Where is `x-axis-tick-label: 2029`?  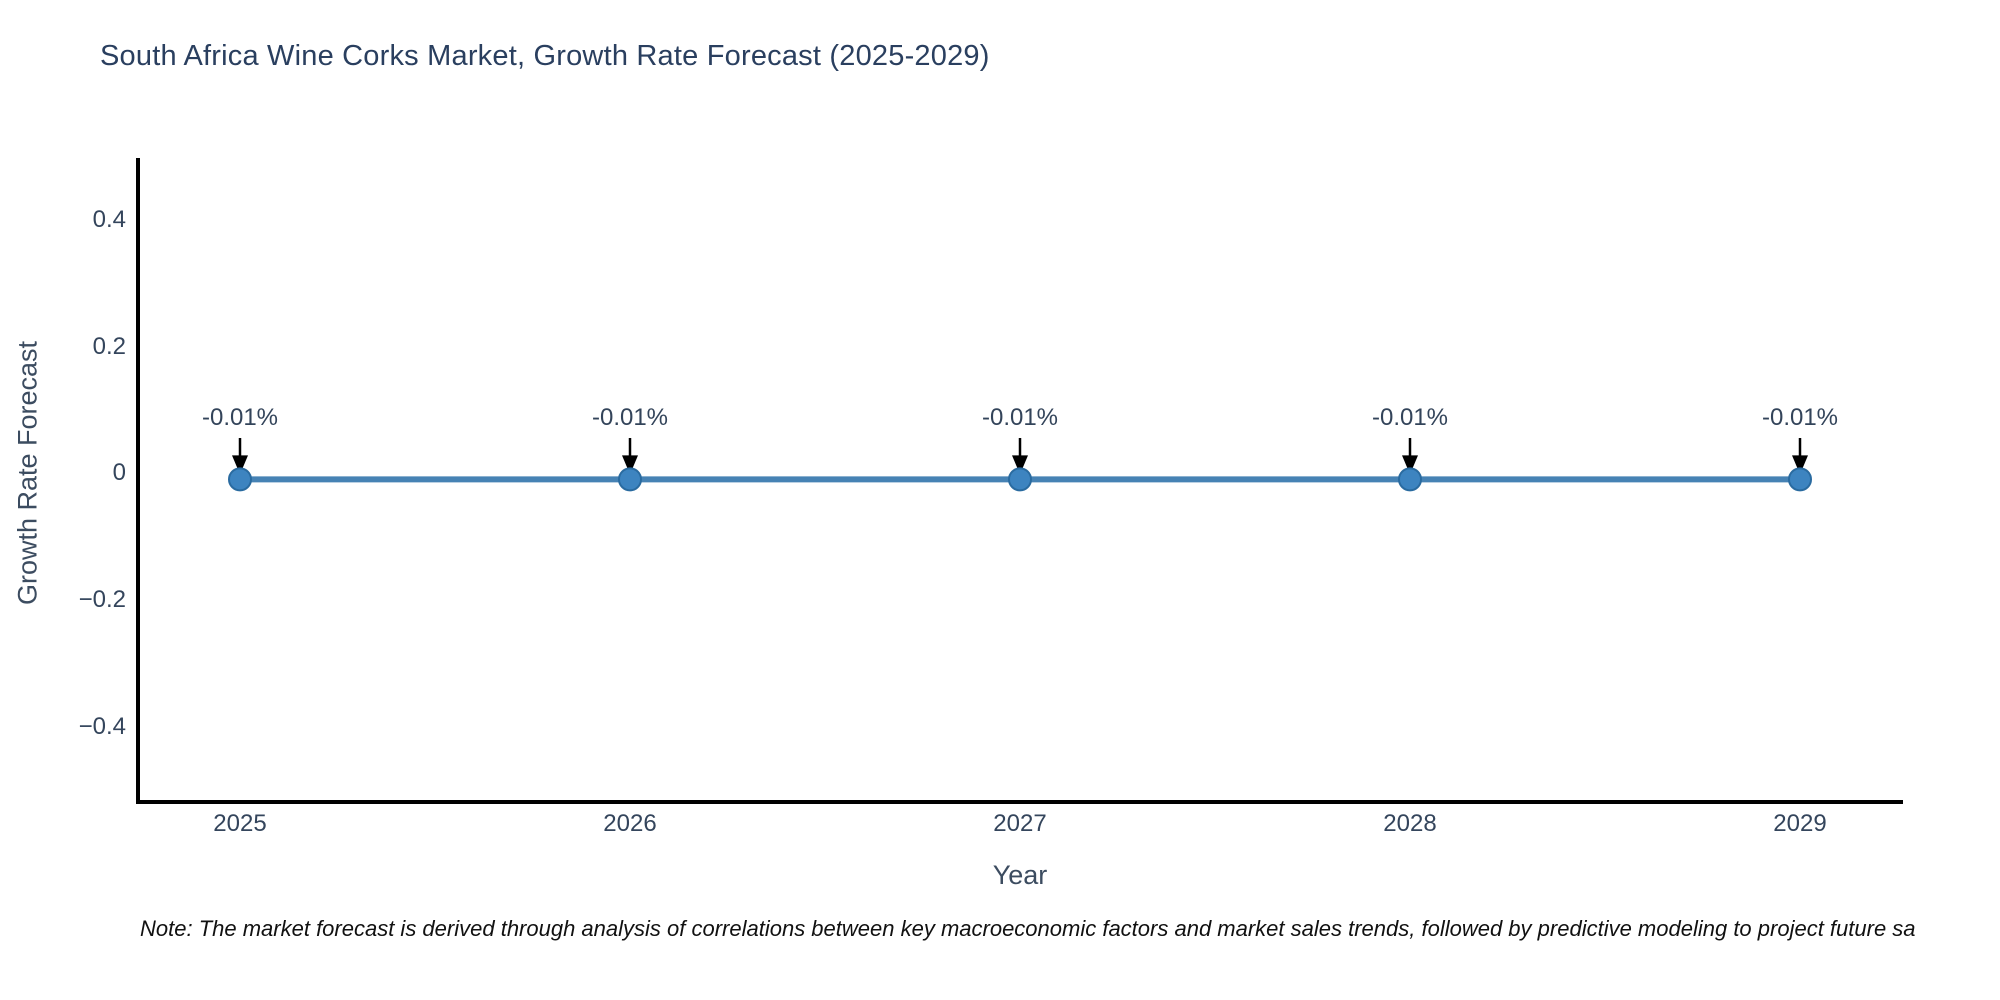 x-axis-tick-label: 2029 is located at coordinates (1800, 823).